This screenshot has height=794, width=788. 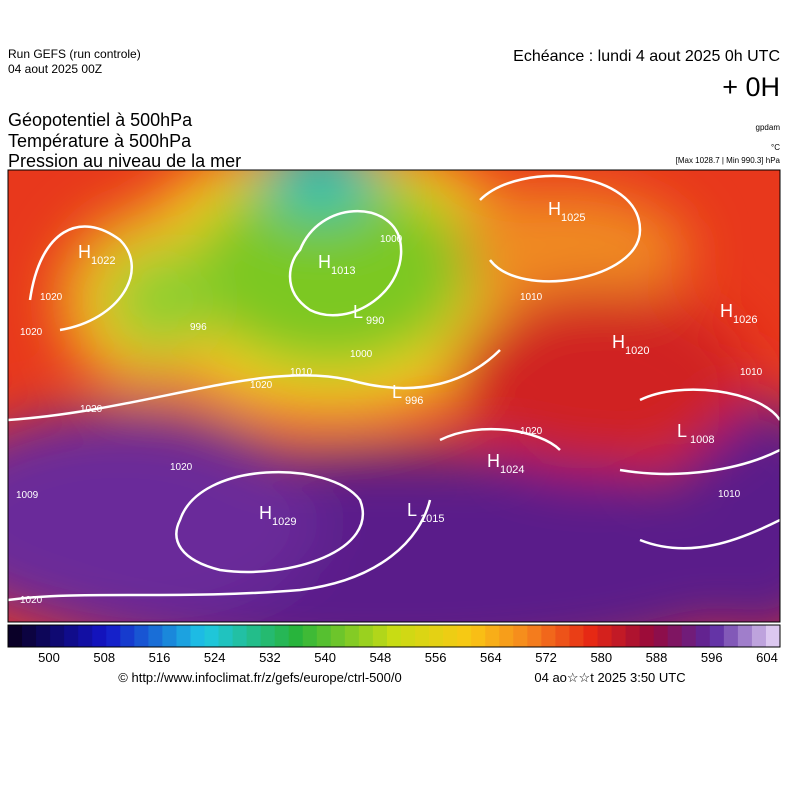 What do you see at coordinates (381, 657) in the screenshot?
I see `colorbar-label: 548` at bounding box center [381, 657].